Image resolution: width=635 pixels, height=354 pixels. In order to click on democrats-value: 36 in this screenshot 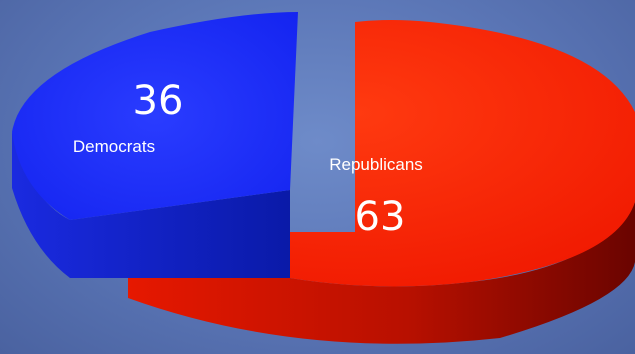, I will do `click(158, 101)`.